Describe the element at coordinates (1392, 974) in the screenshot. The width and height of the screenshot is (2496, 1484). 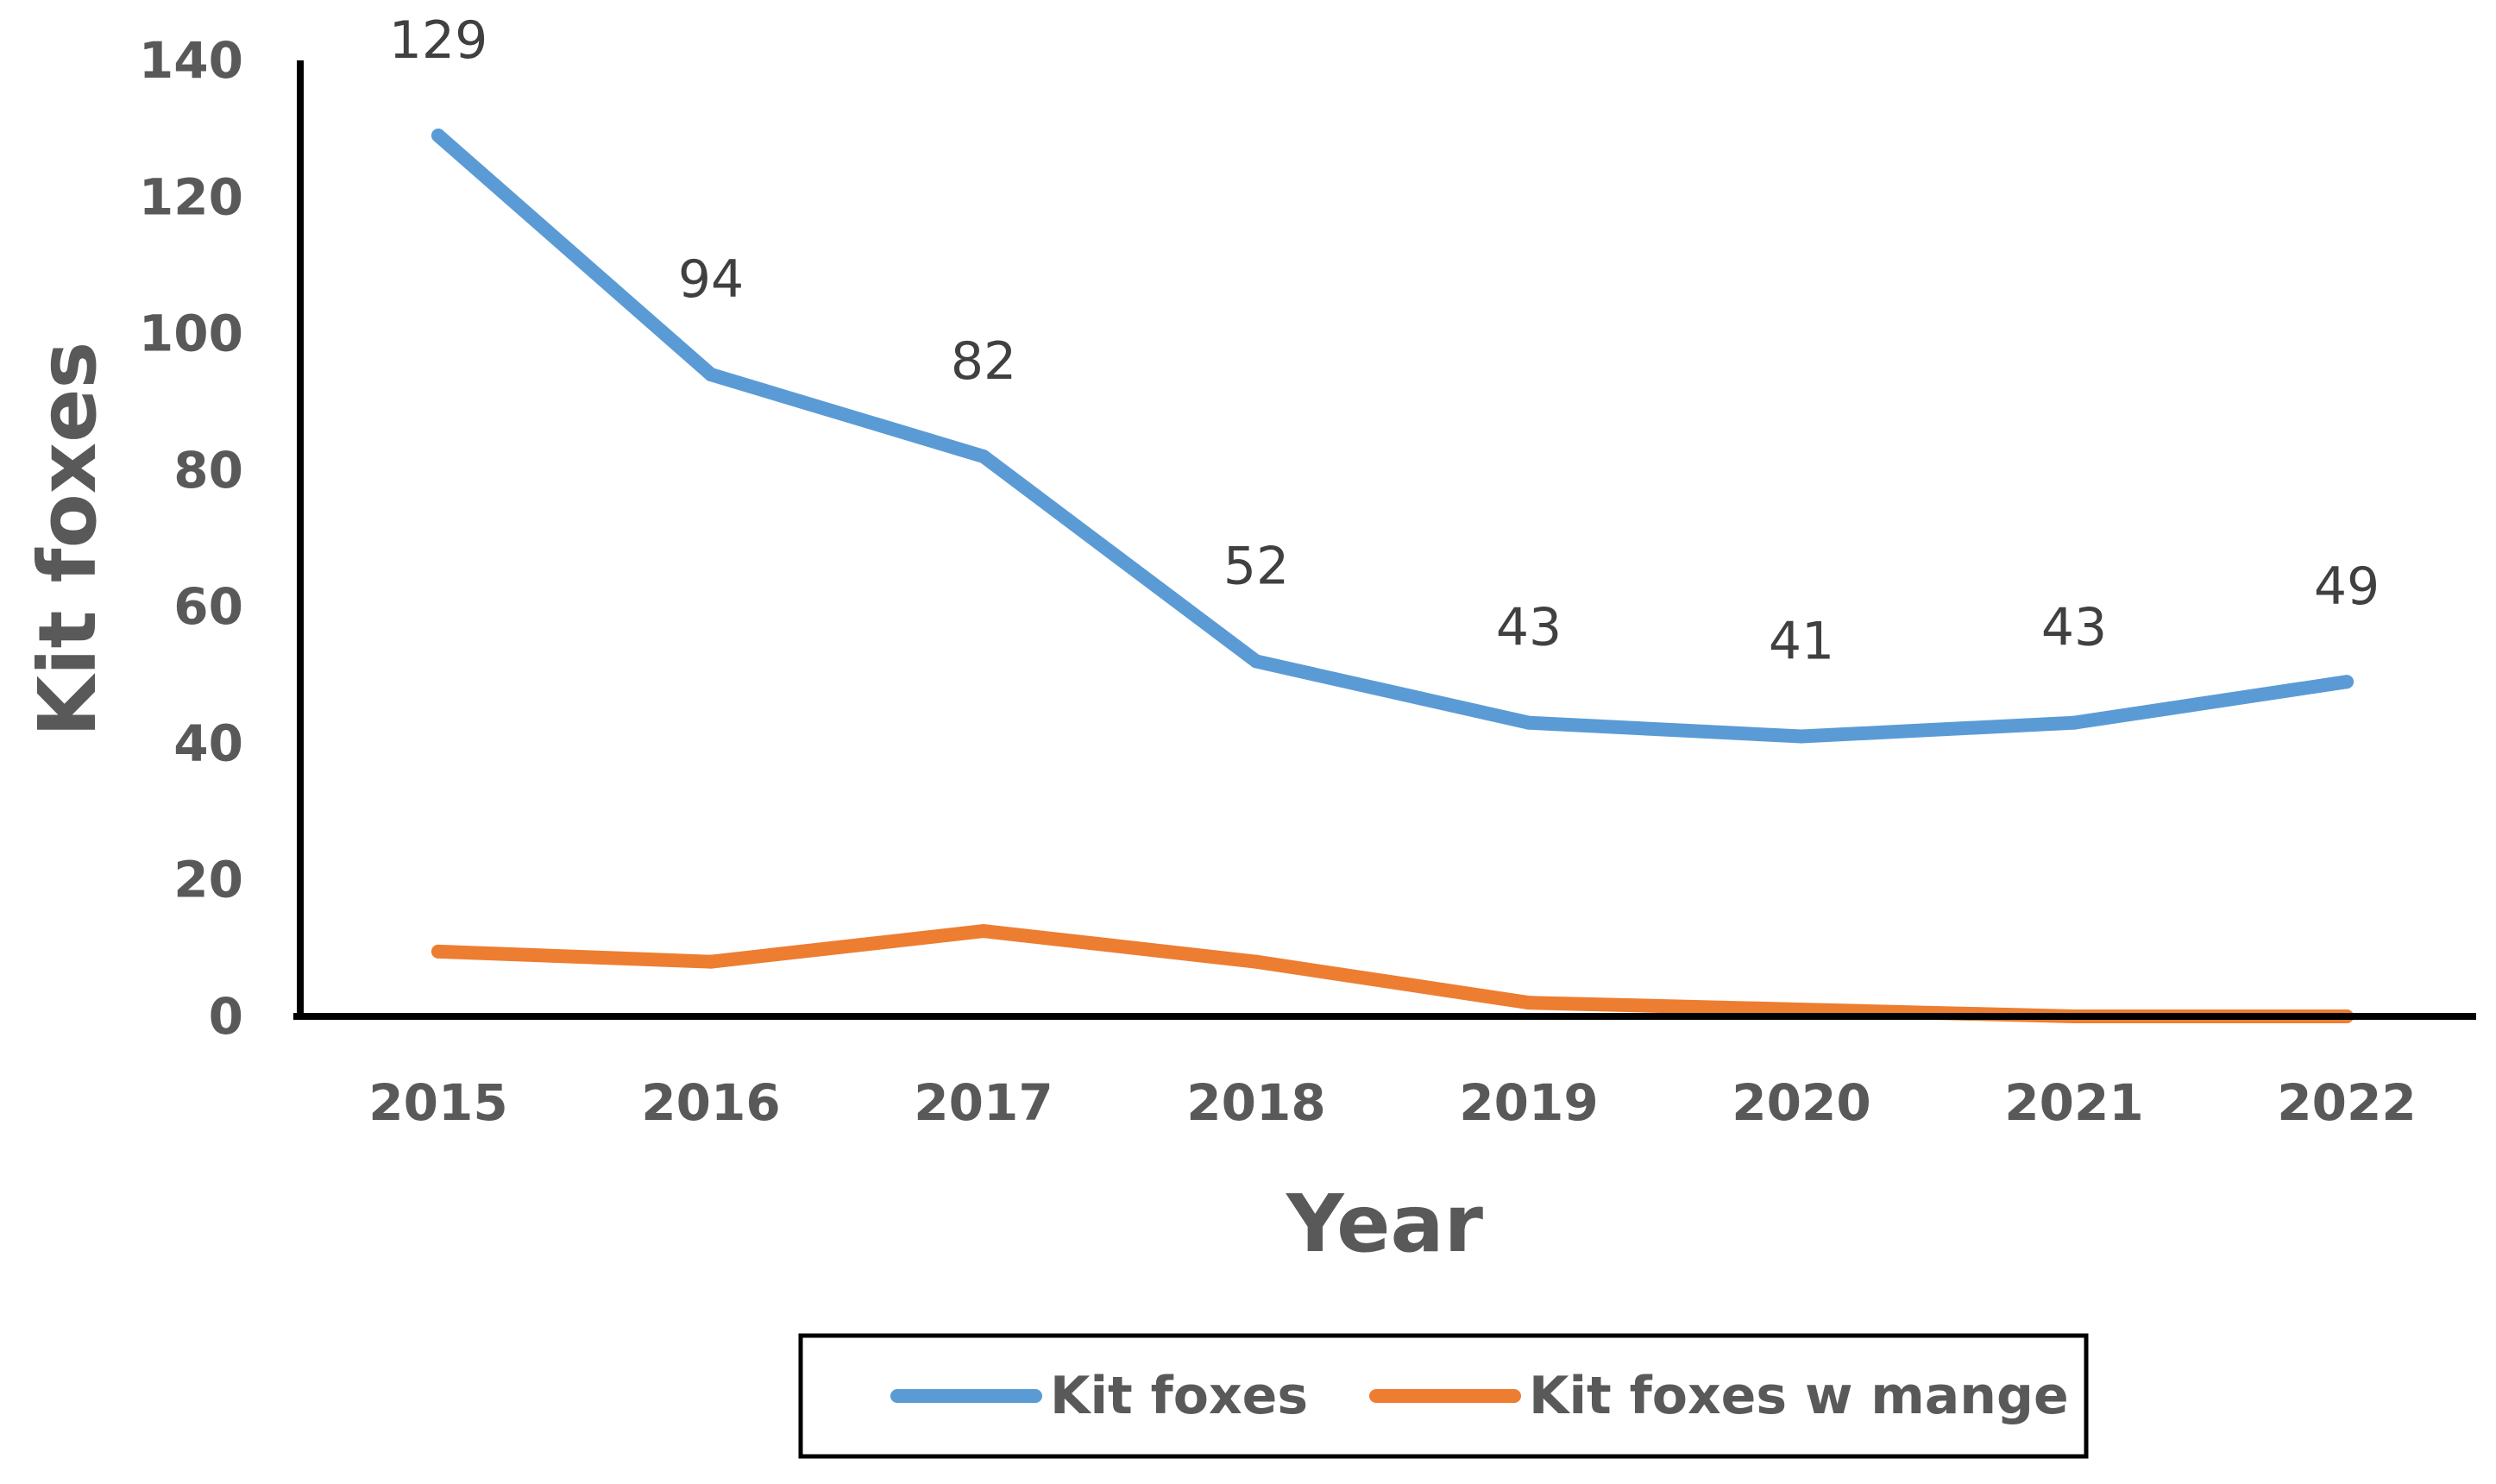
I see `series-line-kit-foxes-w-mange` at that location.